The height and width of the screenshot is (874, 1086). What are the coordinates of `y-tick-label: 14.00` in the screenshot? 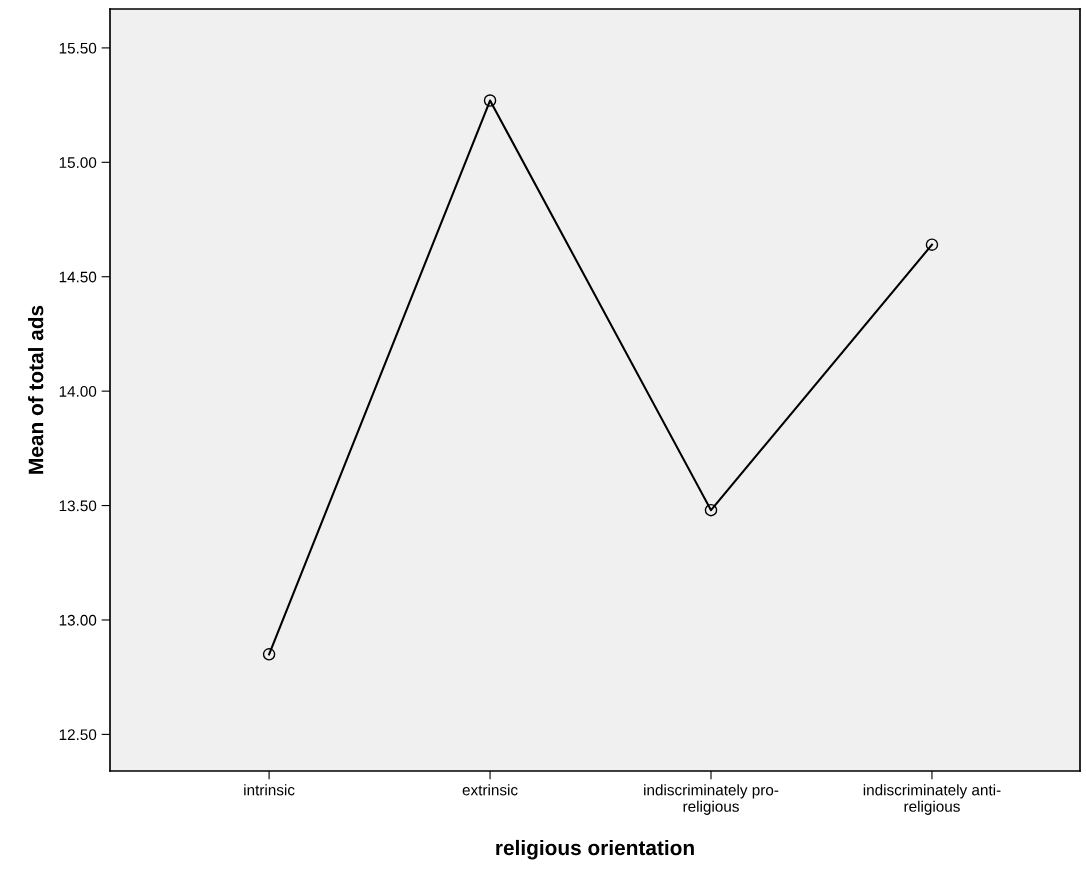 It's located at (78, 391).